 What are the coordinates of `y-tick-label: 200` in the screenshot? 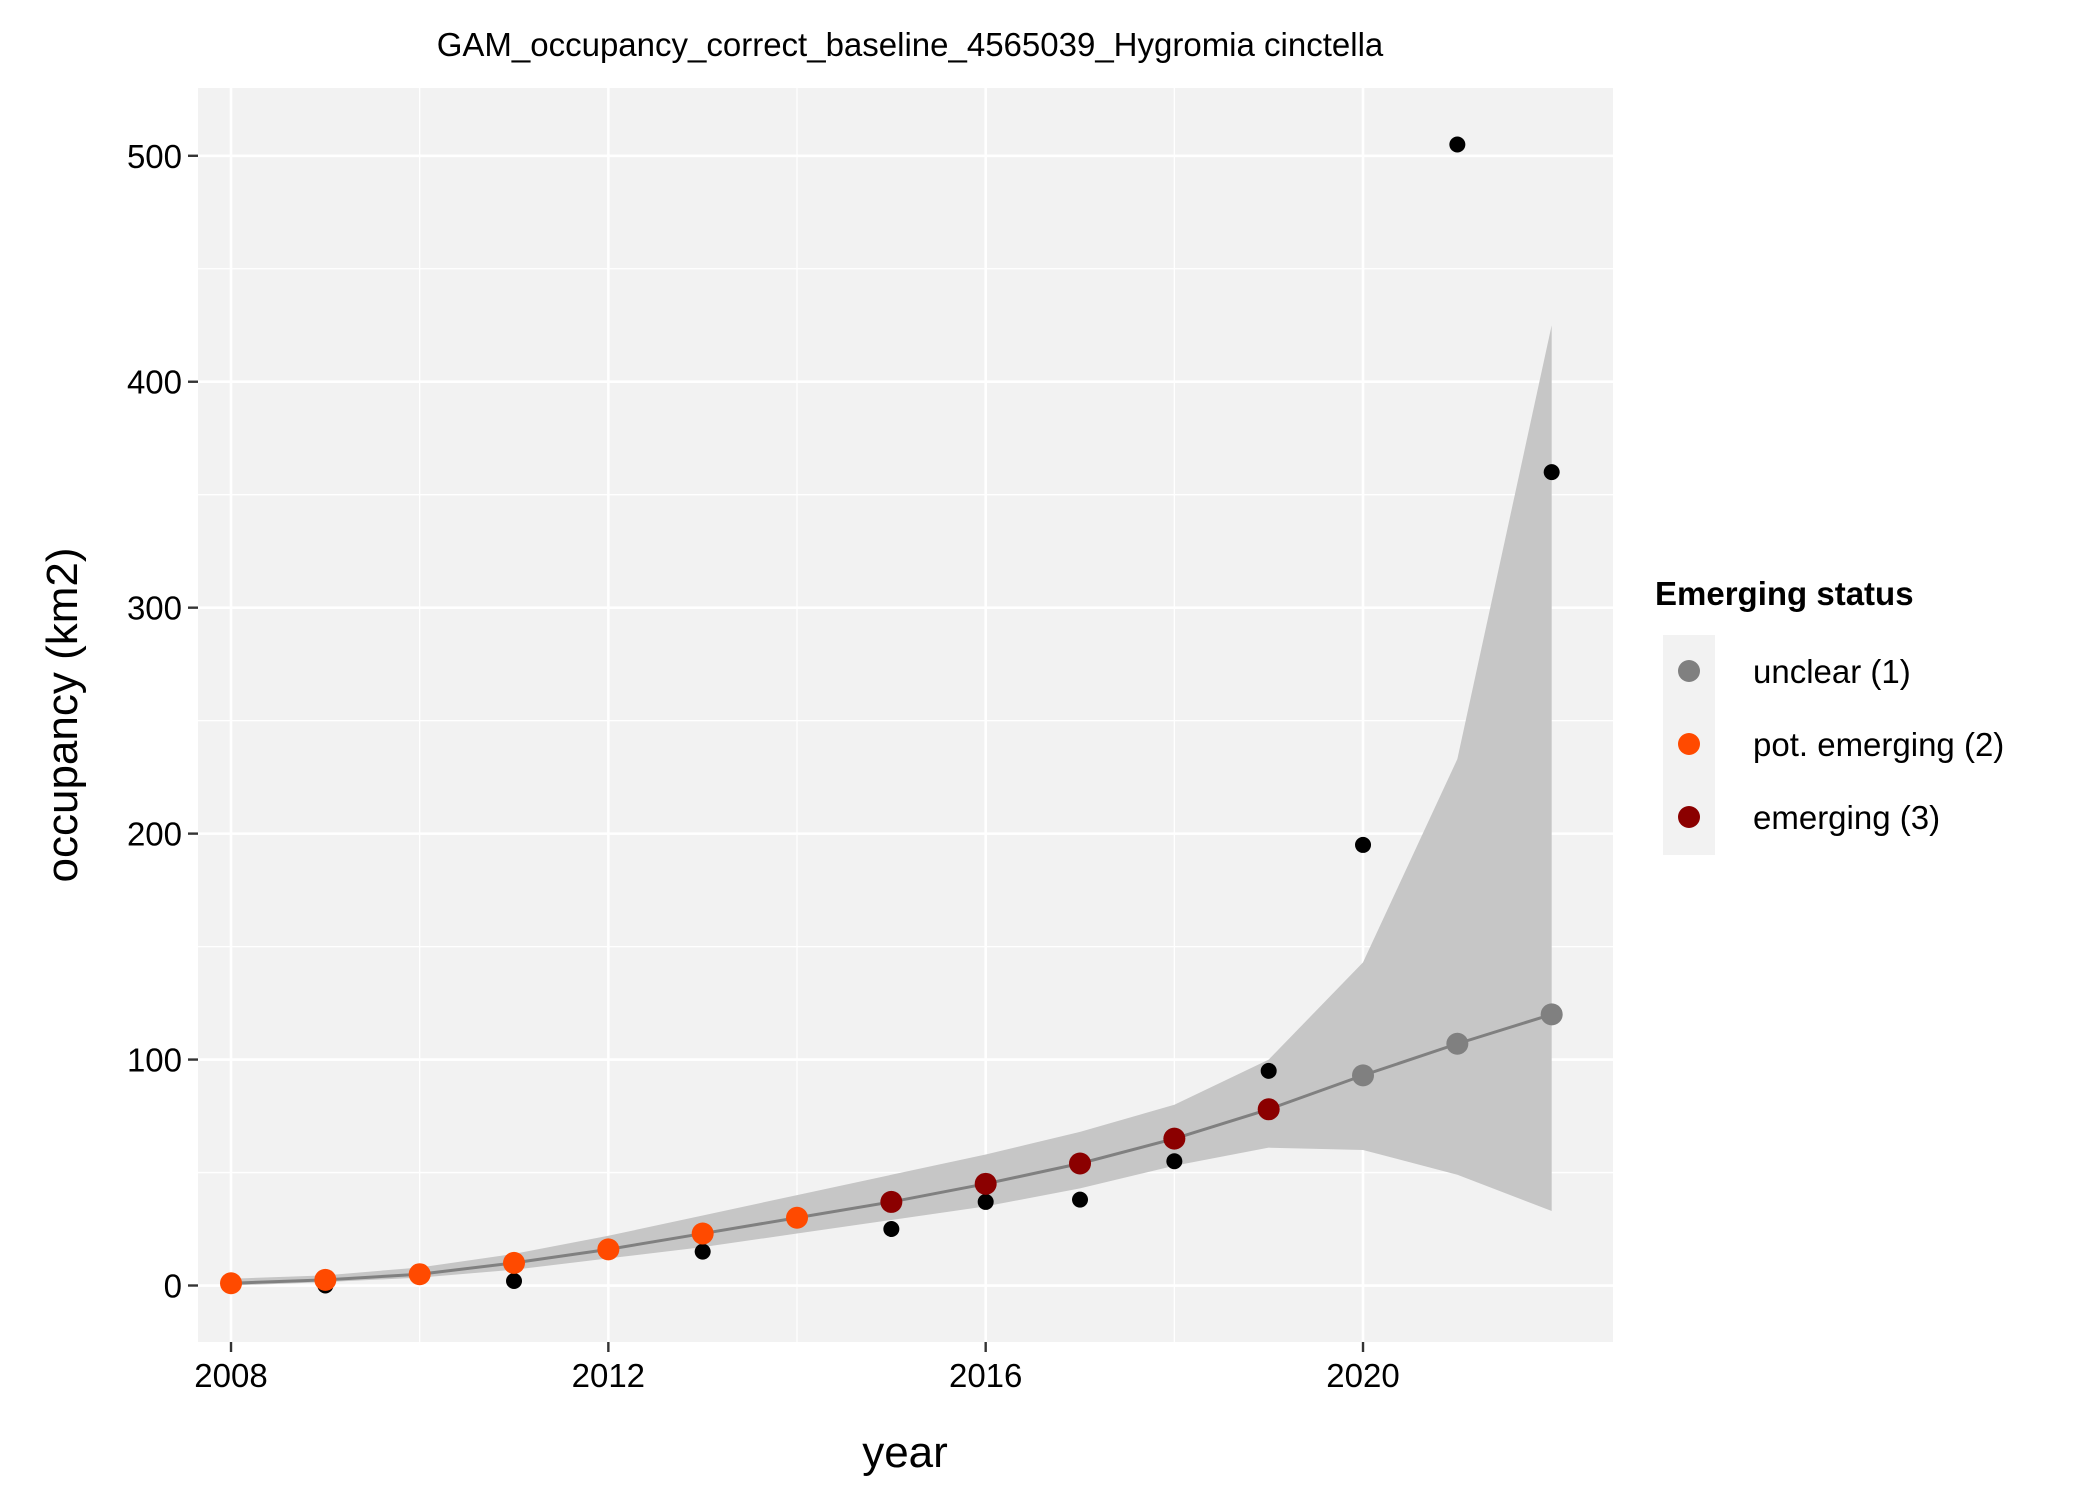 It's located at (154, 834).